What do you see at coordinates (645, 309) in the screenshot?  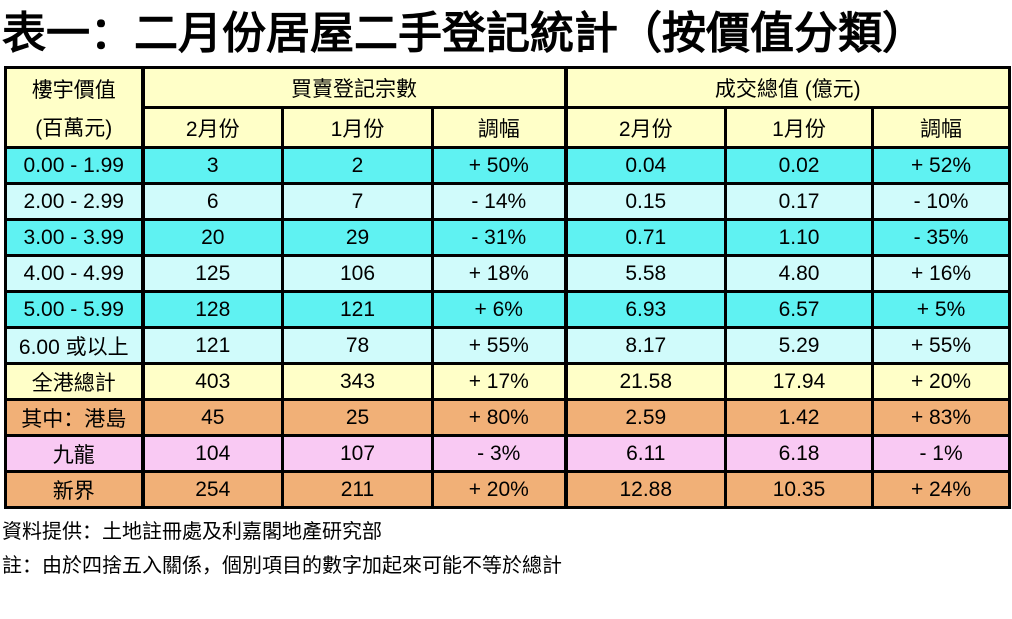 I see `cell-value-feb: 6.93` at bounding box center [645, 309].